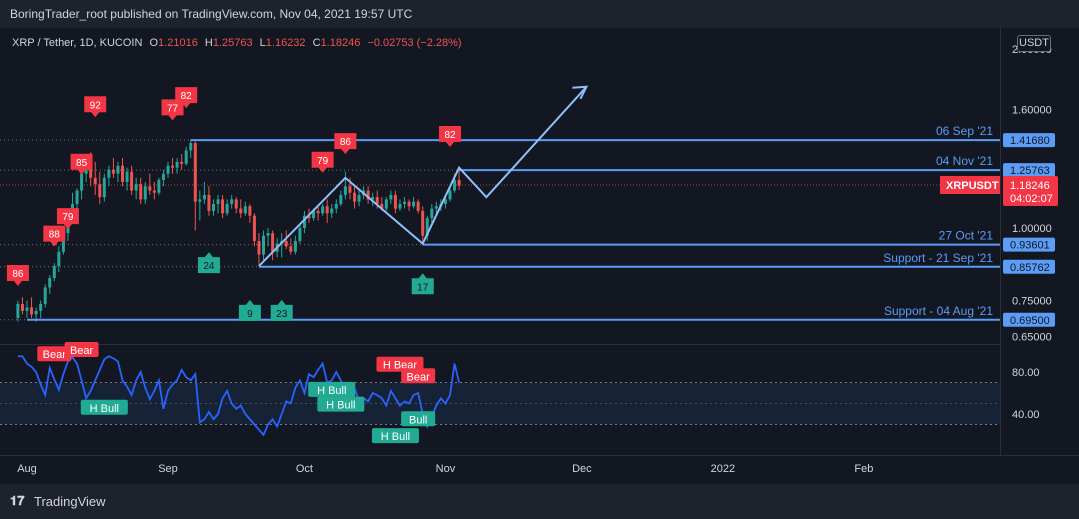 The height and width of the screenshot is (519, 1079). I want to click on countdown-label: 04:02:07, so click(1031, 199).